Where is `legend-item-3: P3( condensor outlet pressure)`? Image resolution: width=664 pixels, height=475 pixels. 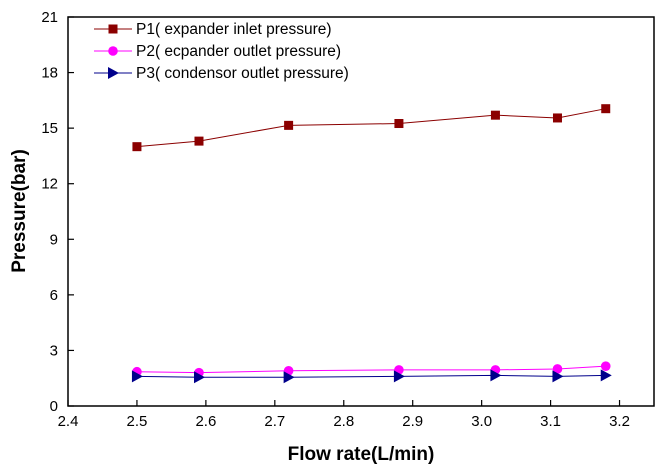
legend-item-3: P3( condensor outlet pressure) is located at coordinates (221, 73).